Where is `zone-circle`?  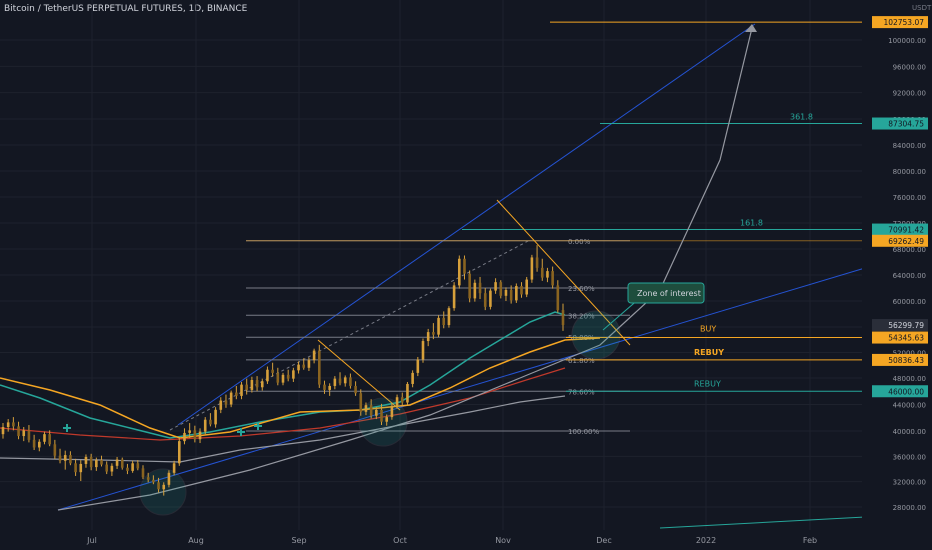 zone-circle is located at coordinates (596, 335).